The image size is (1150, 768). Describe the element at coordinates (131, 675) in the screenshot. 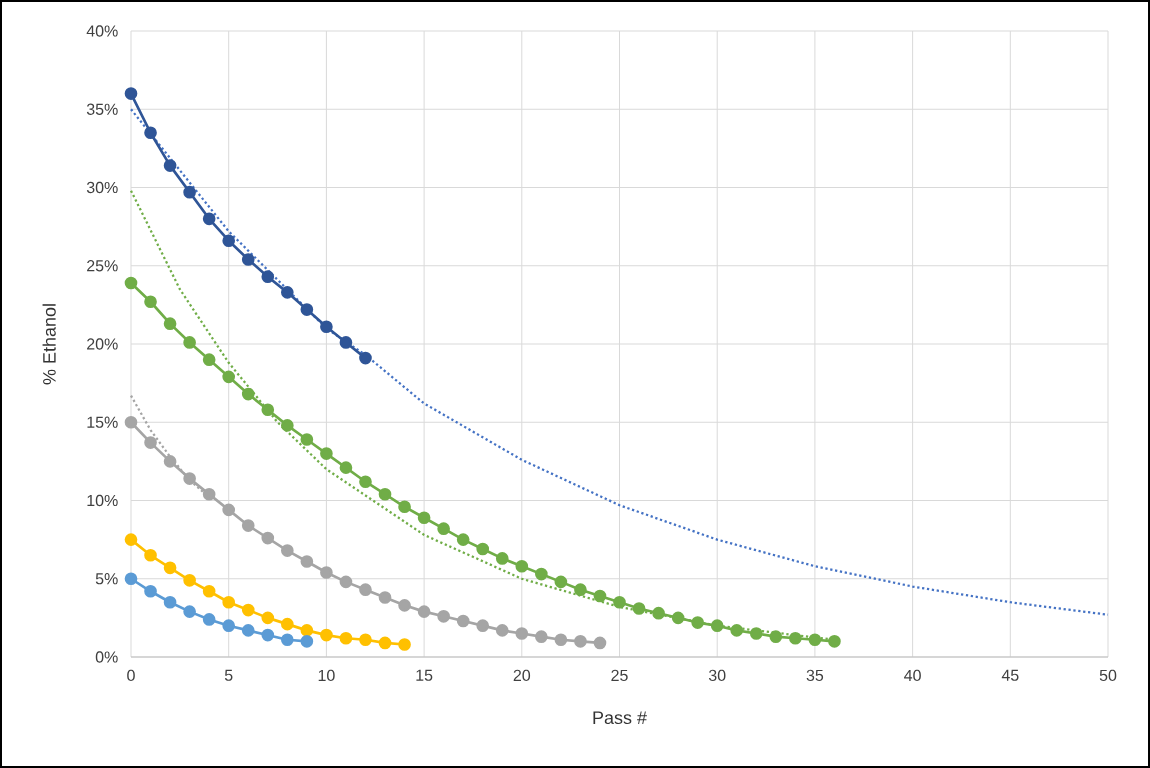

I see `x-tick-label: 0` at that location.